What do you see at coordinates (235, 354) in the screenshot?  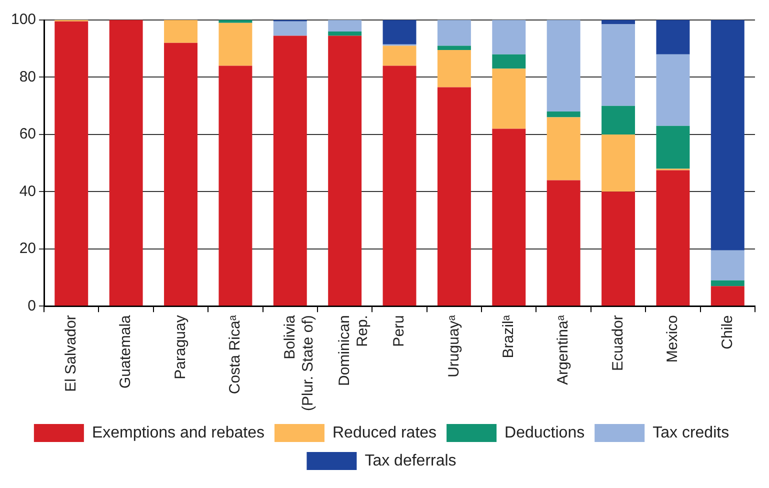 I see `x-tick-label: Costa Ricaᵃ` at bounding box center [235, 354].